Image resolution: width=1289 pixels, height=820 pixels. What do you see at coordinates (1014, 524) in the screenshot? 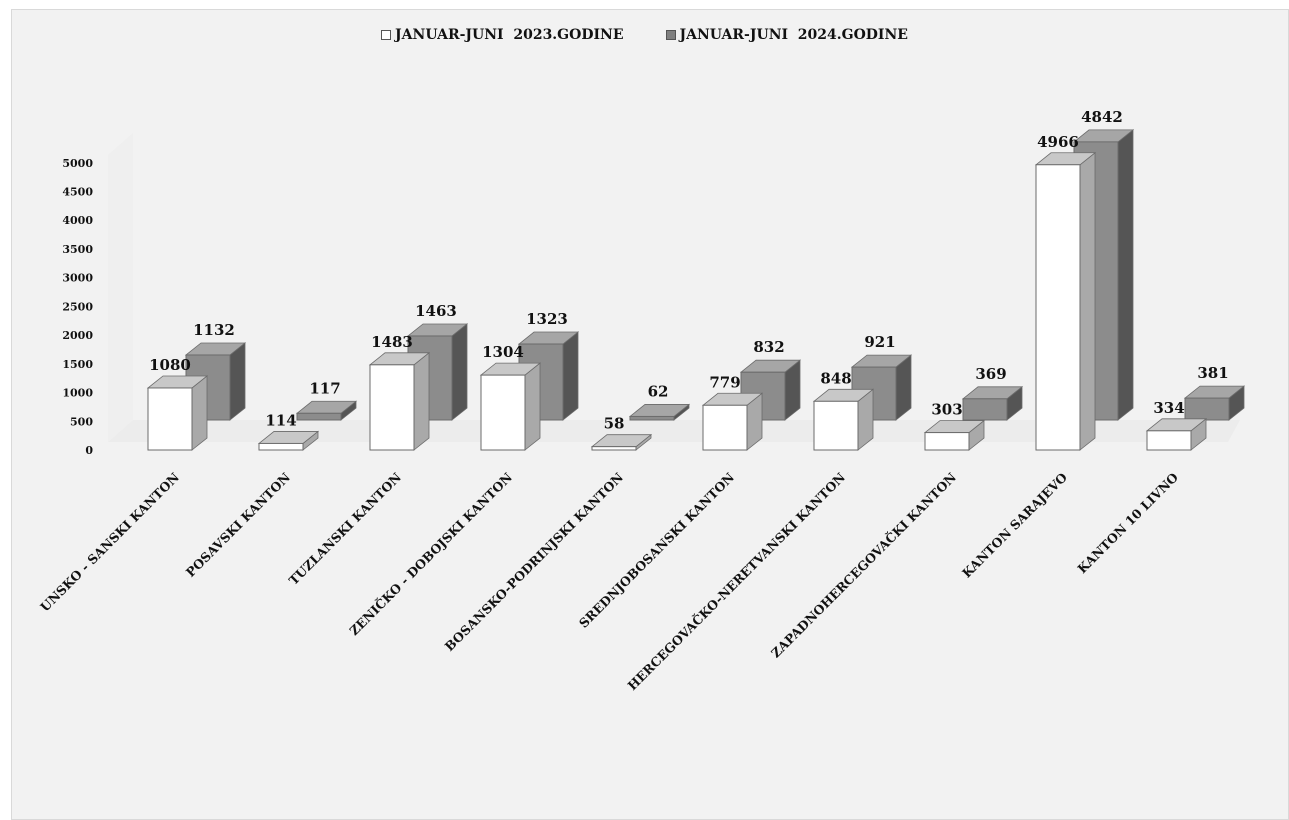
I see `x-category-label: KANTON SARAJEVO` at bounding box center [1014, 524].